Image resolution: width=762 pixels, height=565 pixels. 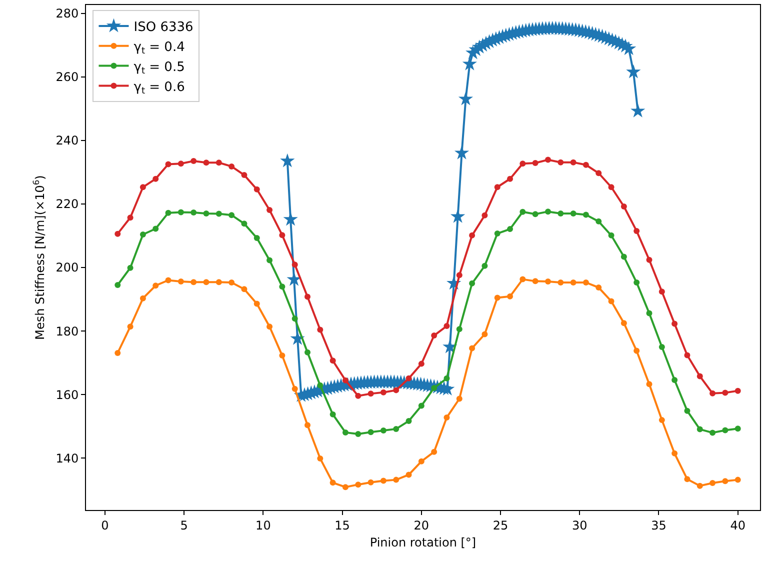 I want to click on x-axis-title: Pinion rotation [°], so click(x=423, y=542).